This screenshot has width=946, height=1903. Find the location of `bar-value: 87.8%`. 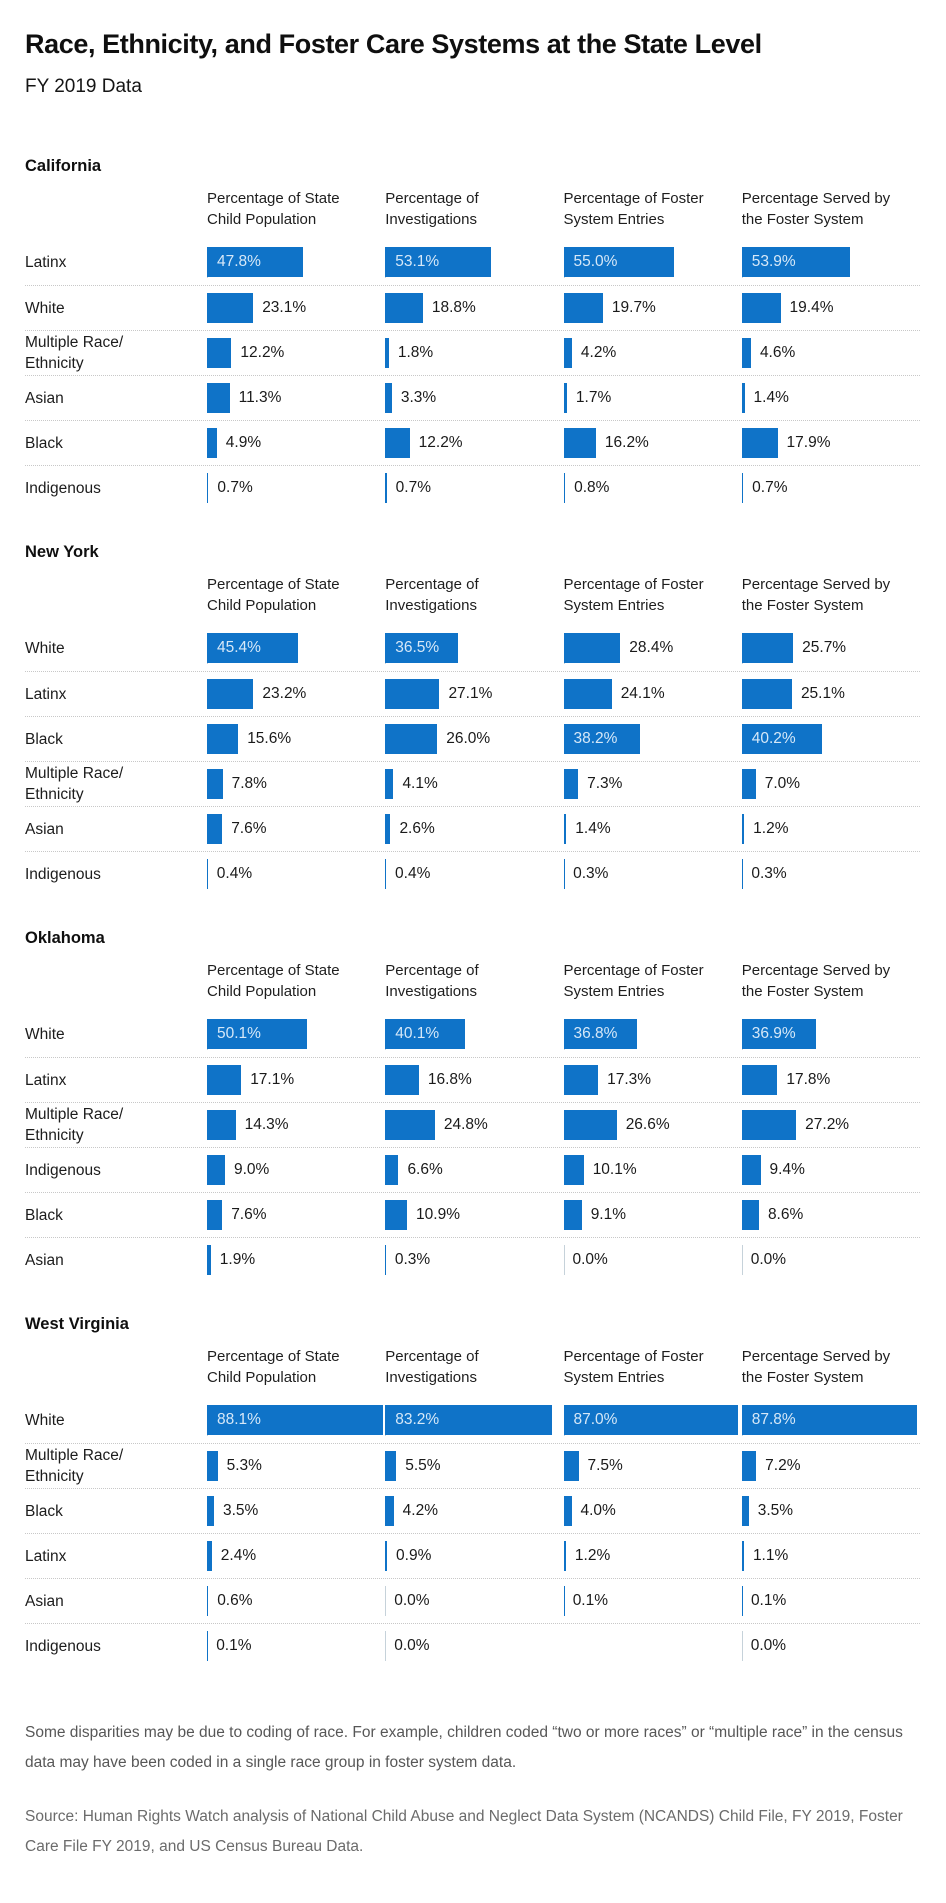

bar-value: 87.8% is located at coordinates (773, 1419).